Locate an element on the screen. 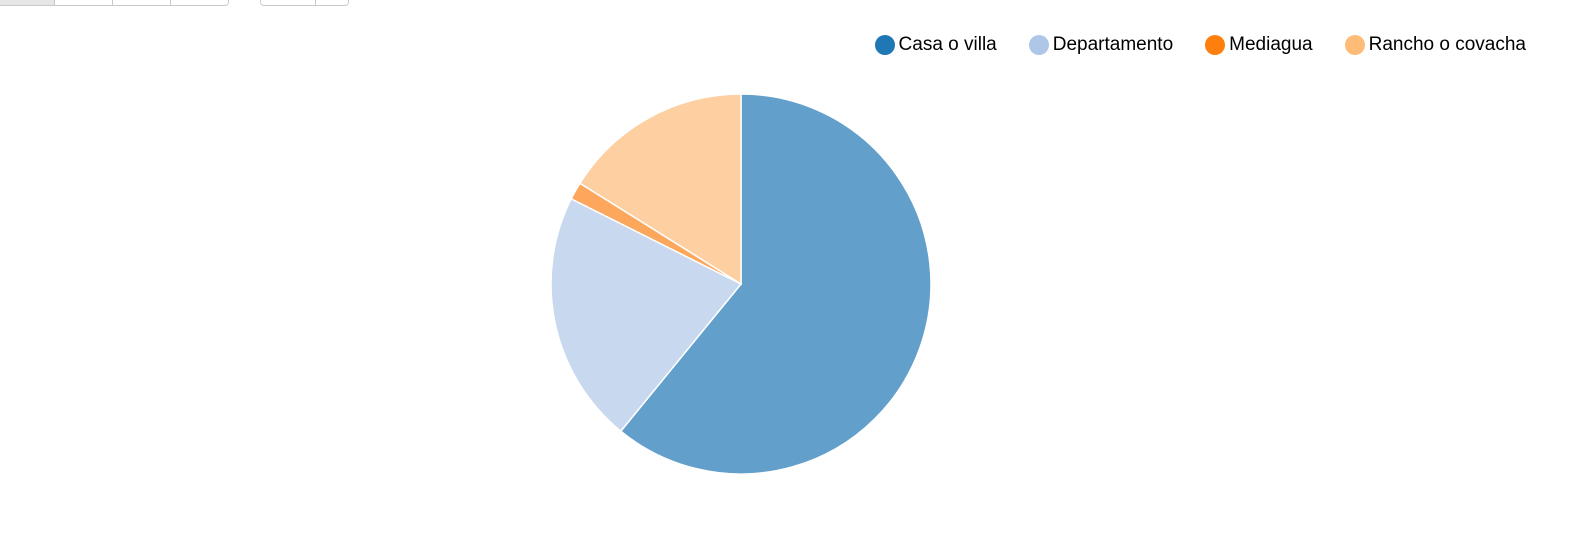 This screenshot has width=1586, height=539. toolbar-button-group-right is located at coordinates (304, 3).